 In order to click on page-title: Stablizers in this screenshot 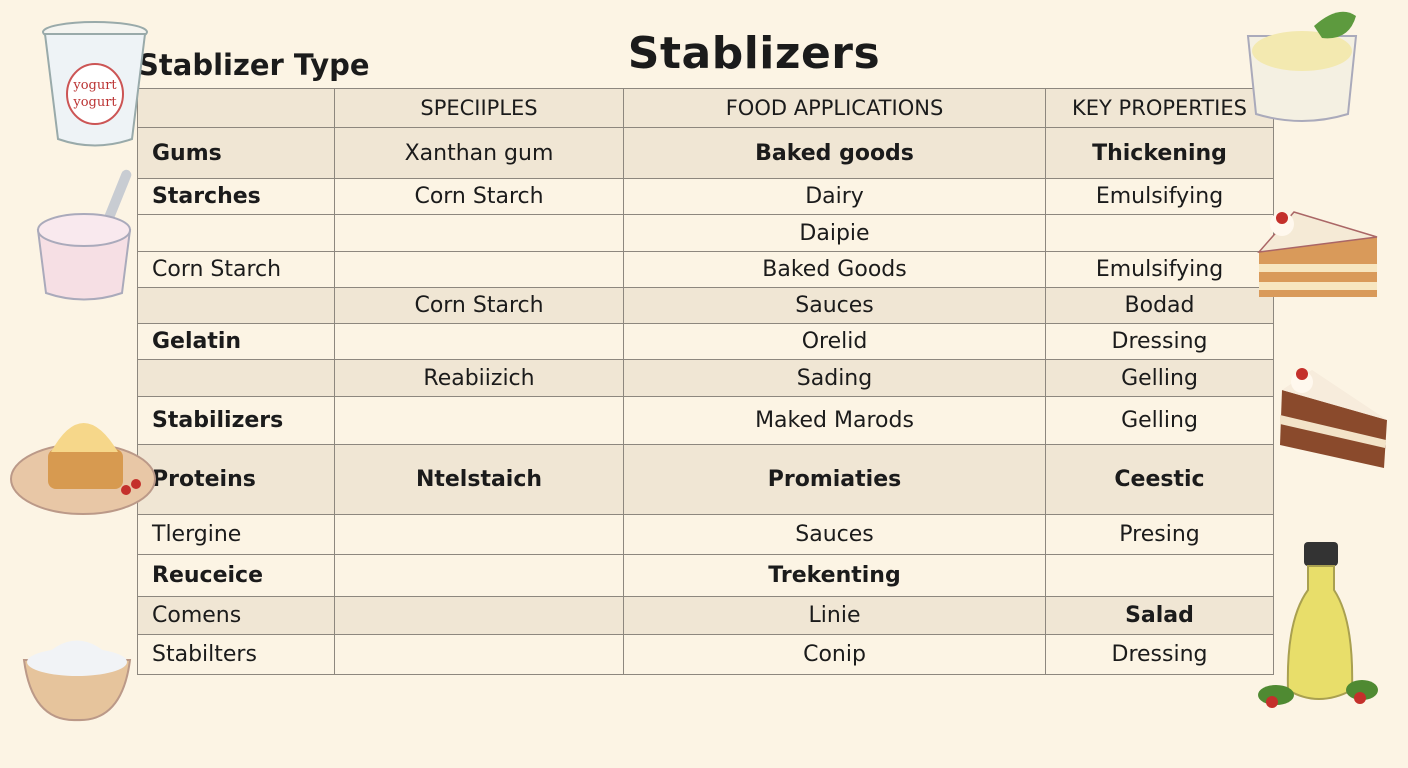, I will do `click(754, 53)`.